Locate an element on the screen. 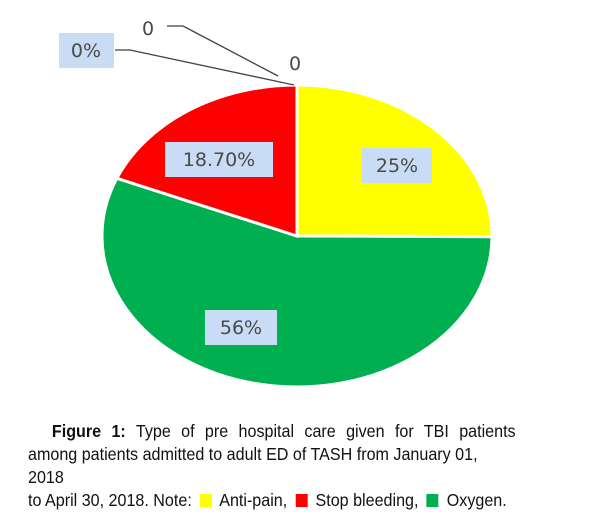 The height and width of the screenshot is (512, 602). legend-label-oxygen: Oxygen. is located at coordinates (476, 500).